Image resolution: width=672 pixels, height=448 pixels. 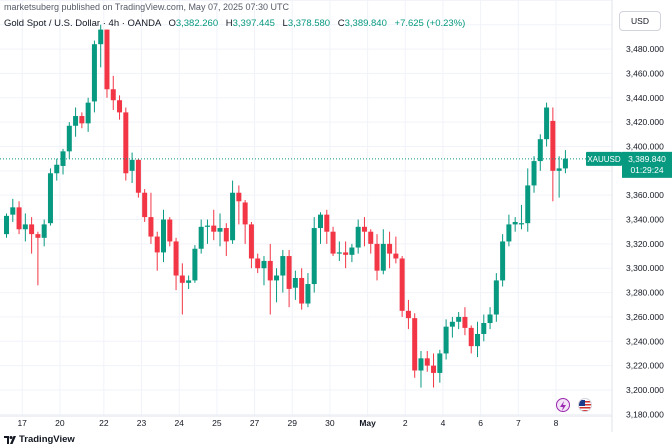 I want to click on symbol-tag, so click(x=604, y=158).